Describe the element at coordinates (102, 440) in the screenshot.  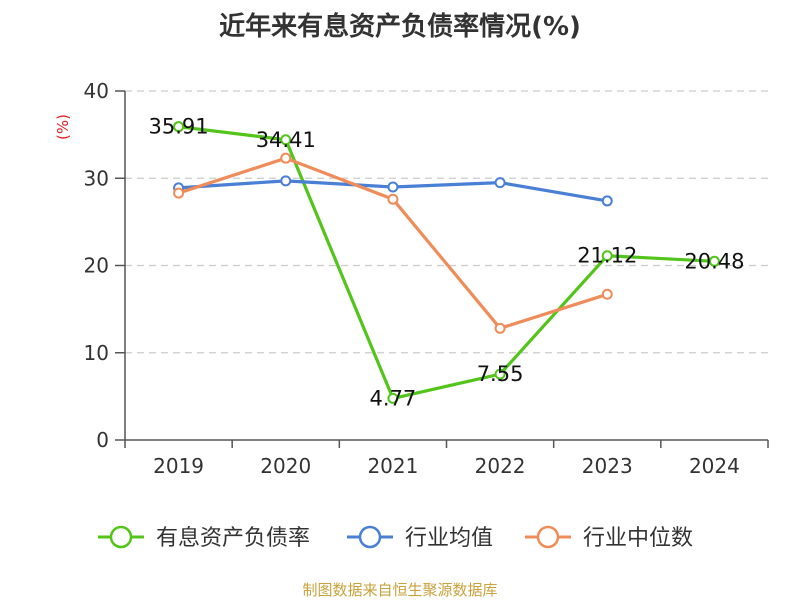
I see `y-tick-label: 0` at that location.